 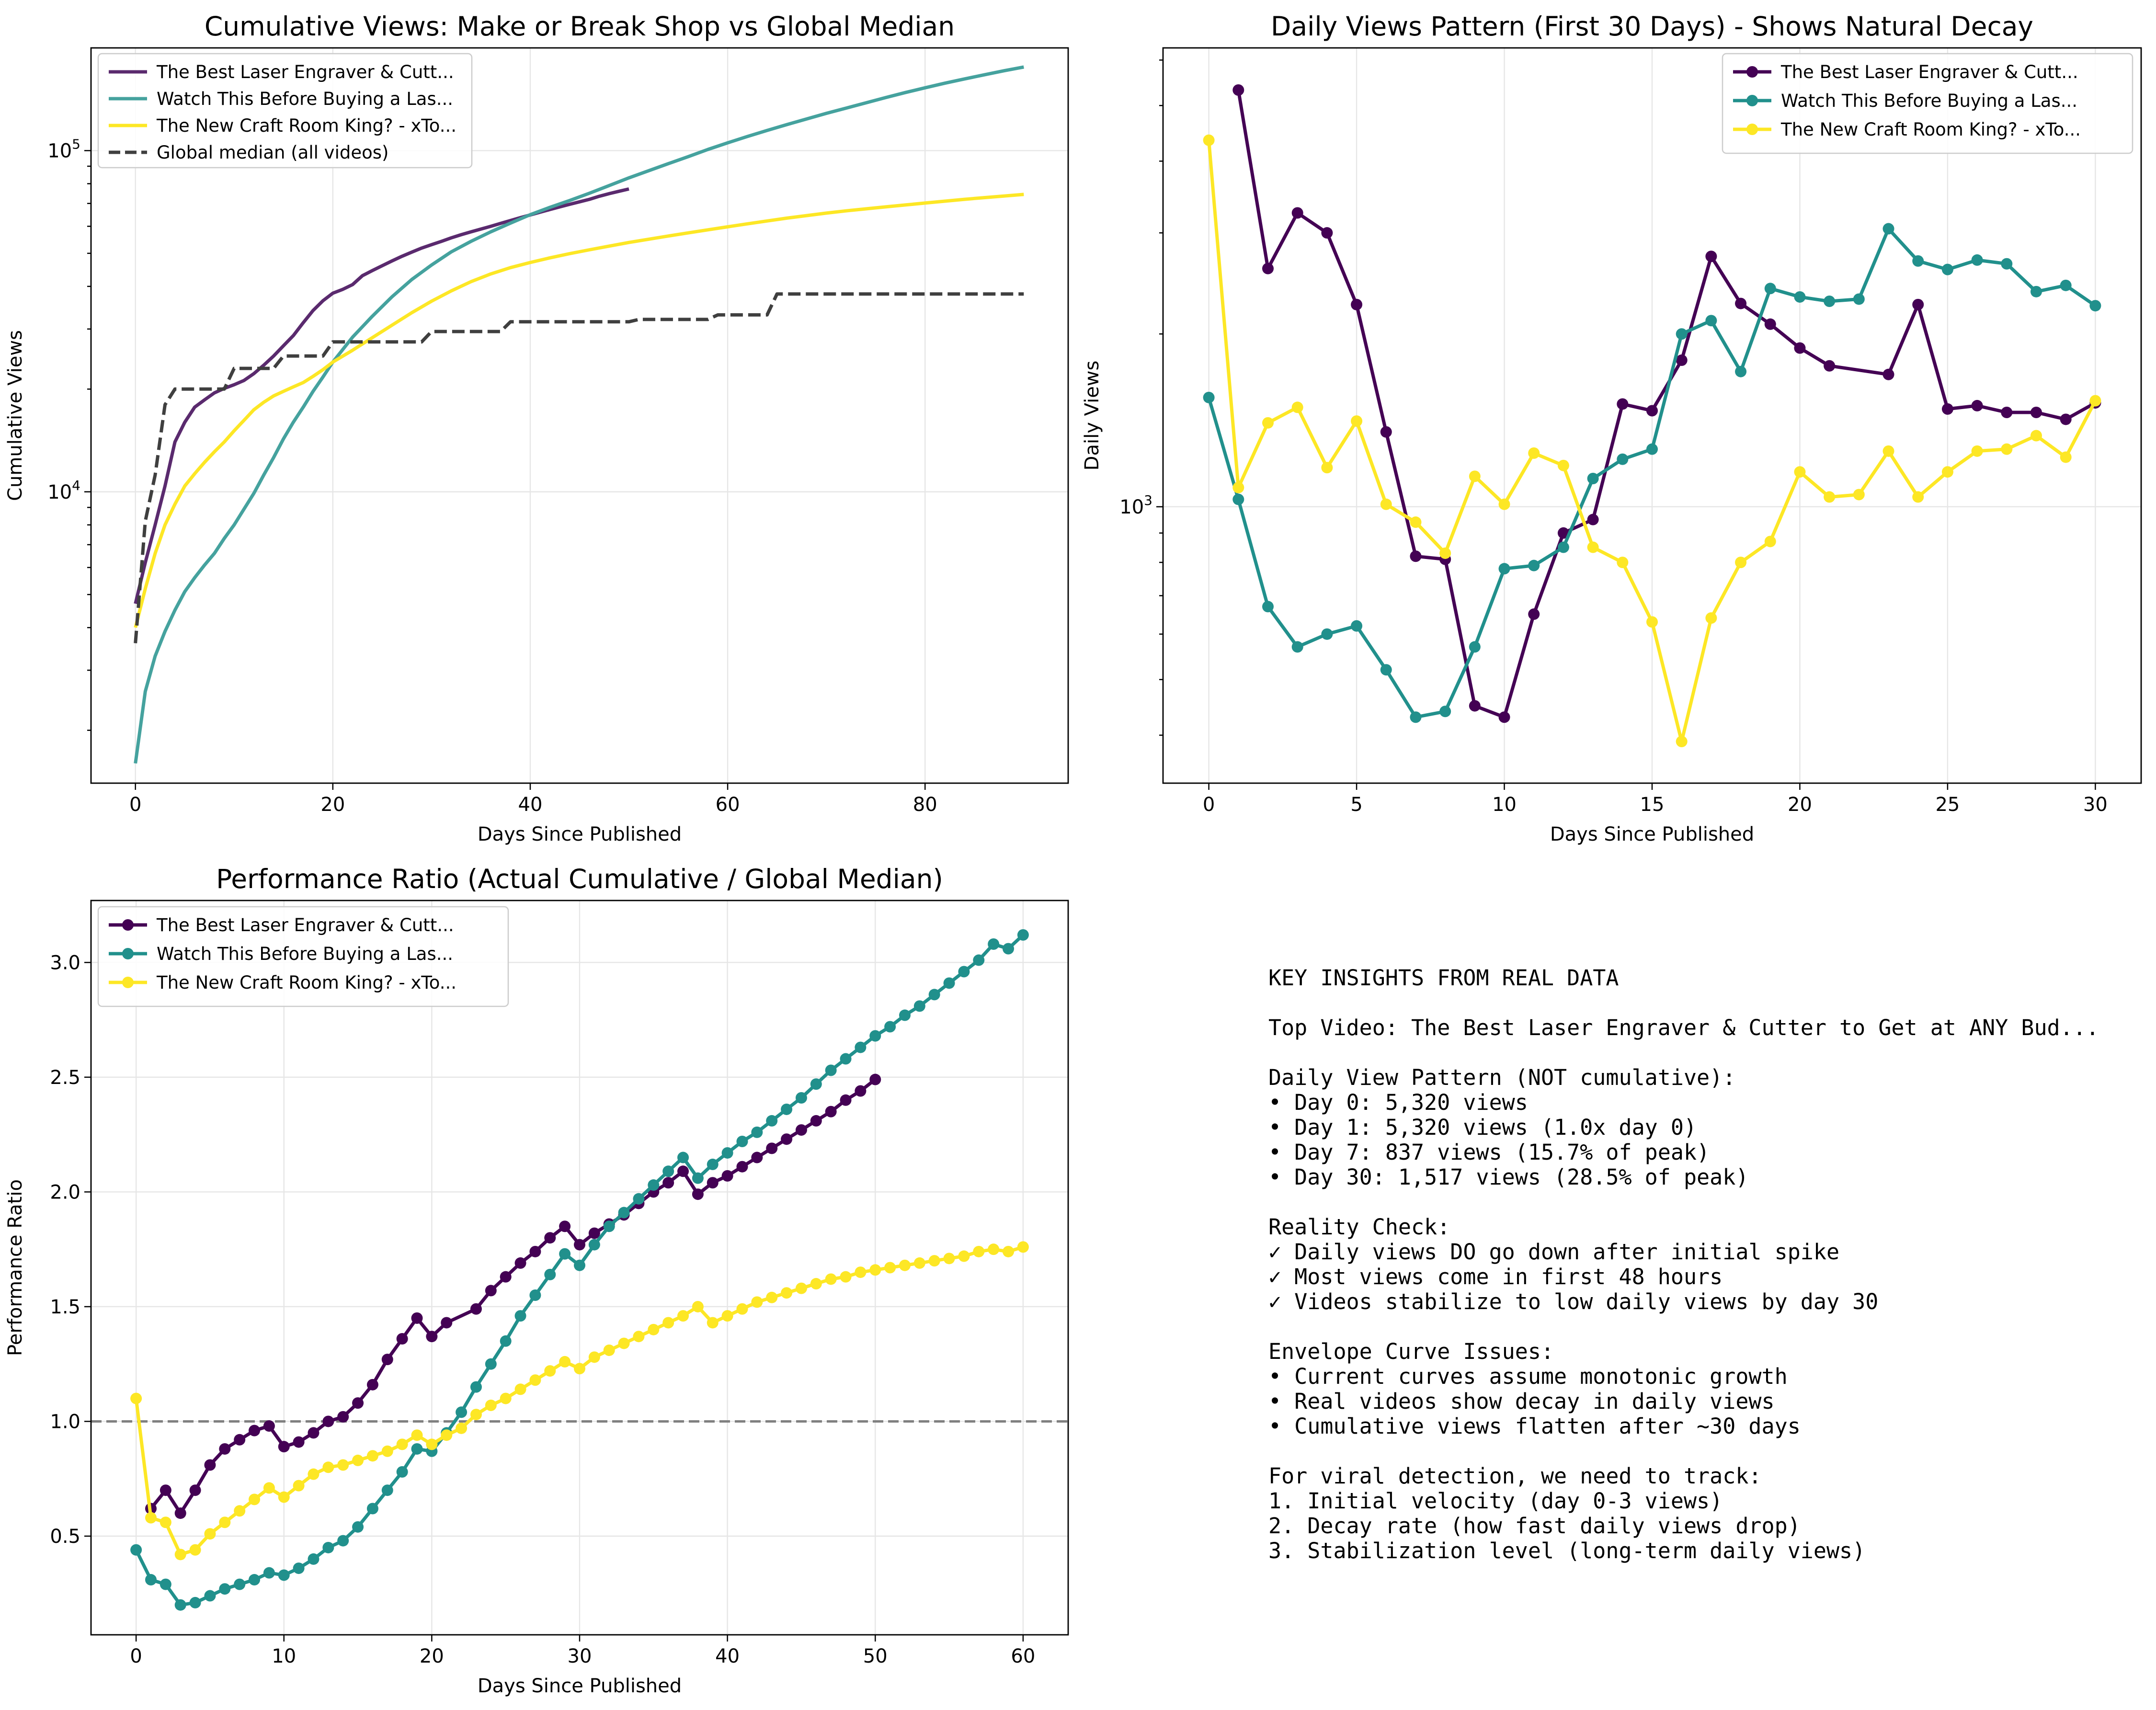 I want to click on y-tick-label: 105, so click(x=63, y=149).